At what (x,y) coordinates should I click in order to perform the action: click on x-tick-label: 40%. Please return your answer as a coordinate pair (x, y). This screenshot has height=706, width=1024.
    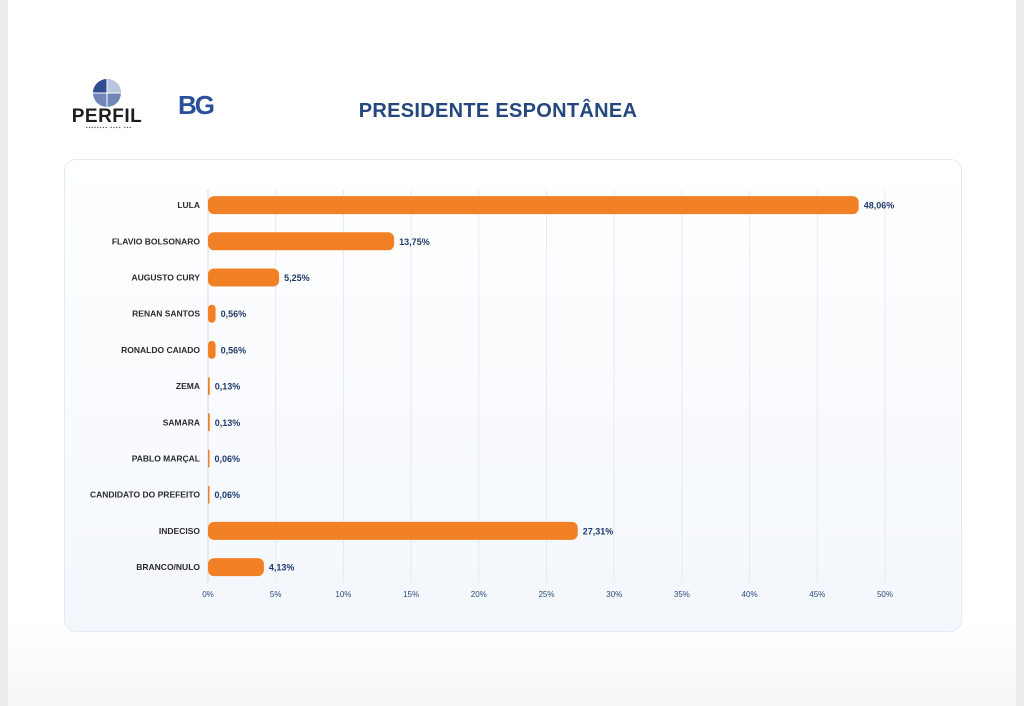
    Looking at the image, I should click on (750, 594).